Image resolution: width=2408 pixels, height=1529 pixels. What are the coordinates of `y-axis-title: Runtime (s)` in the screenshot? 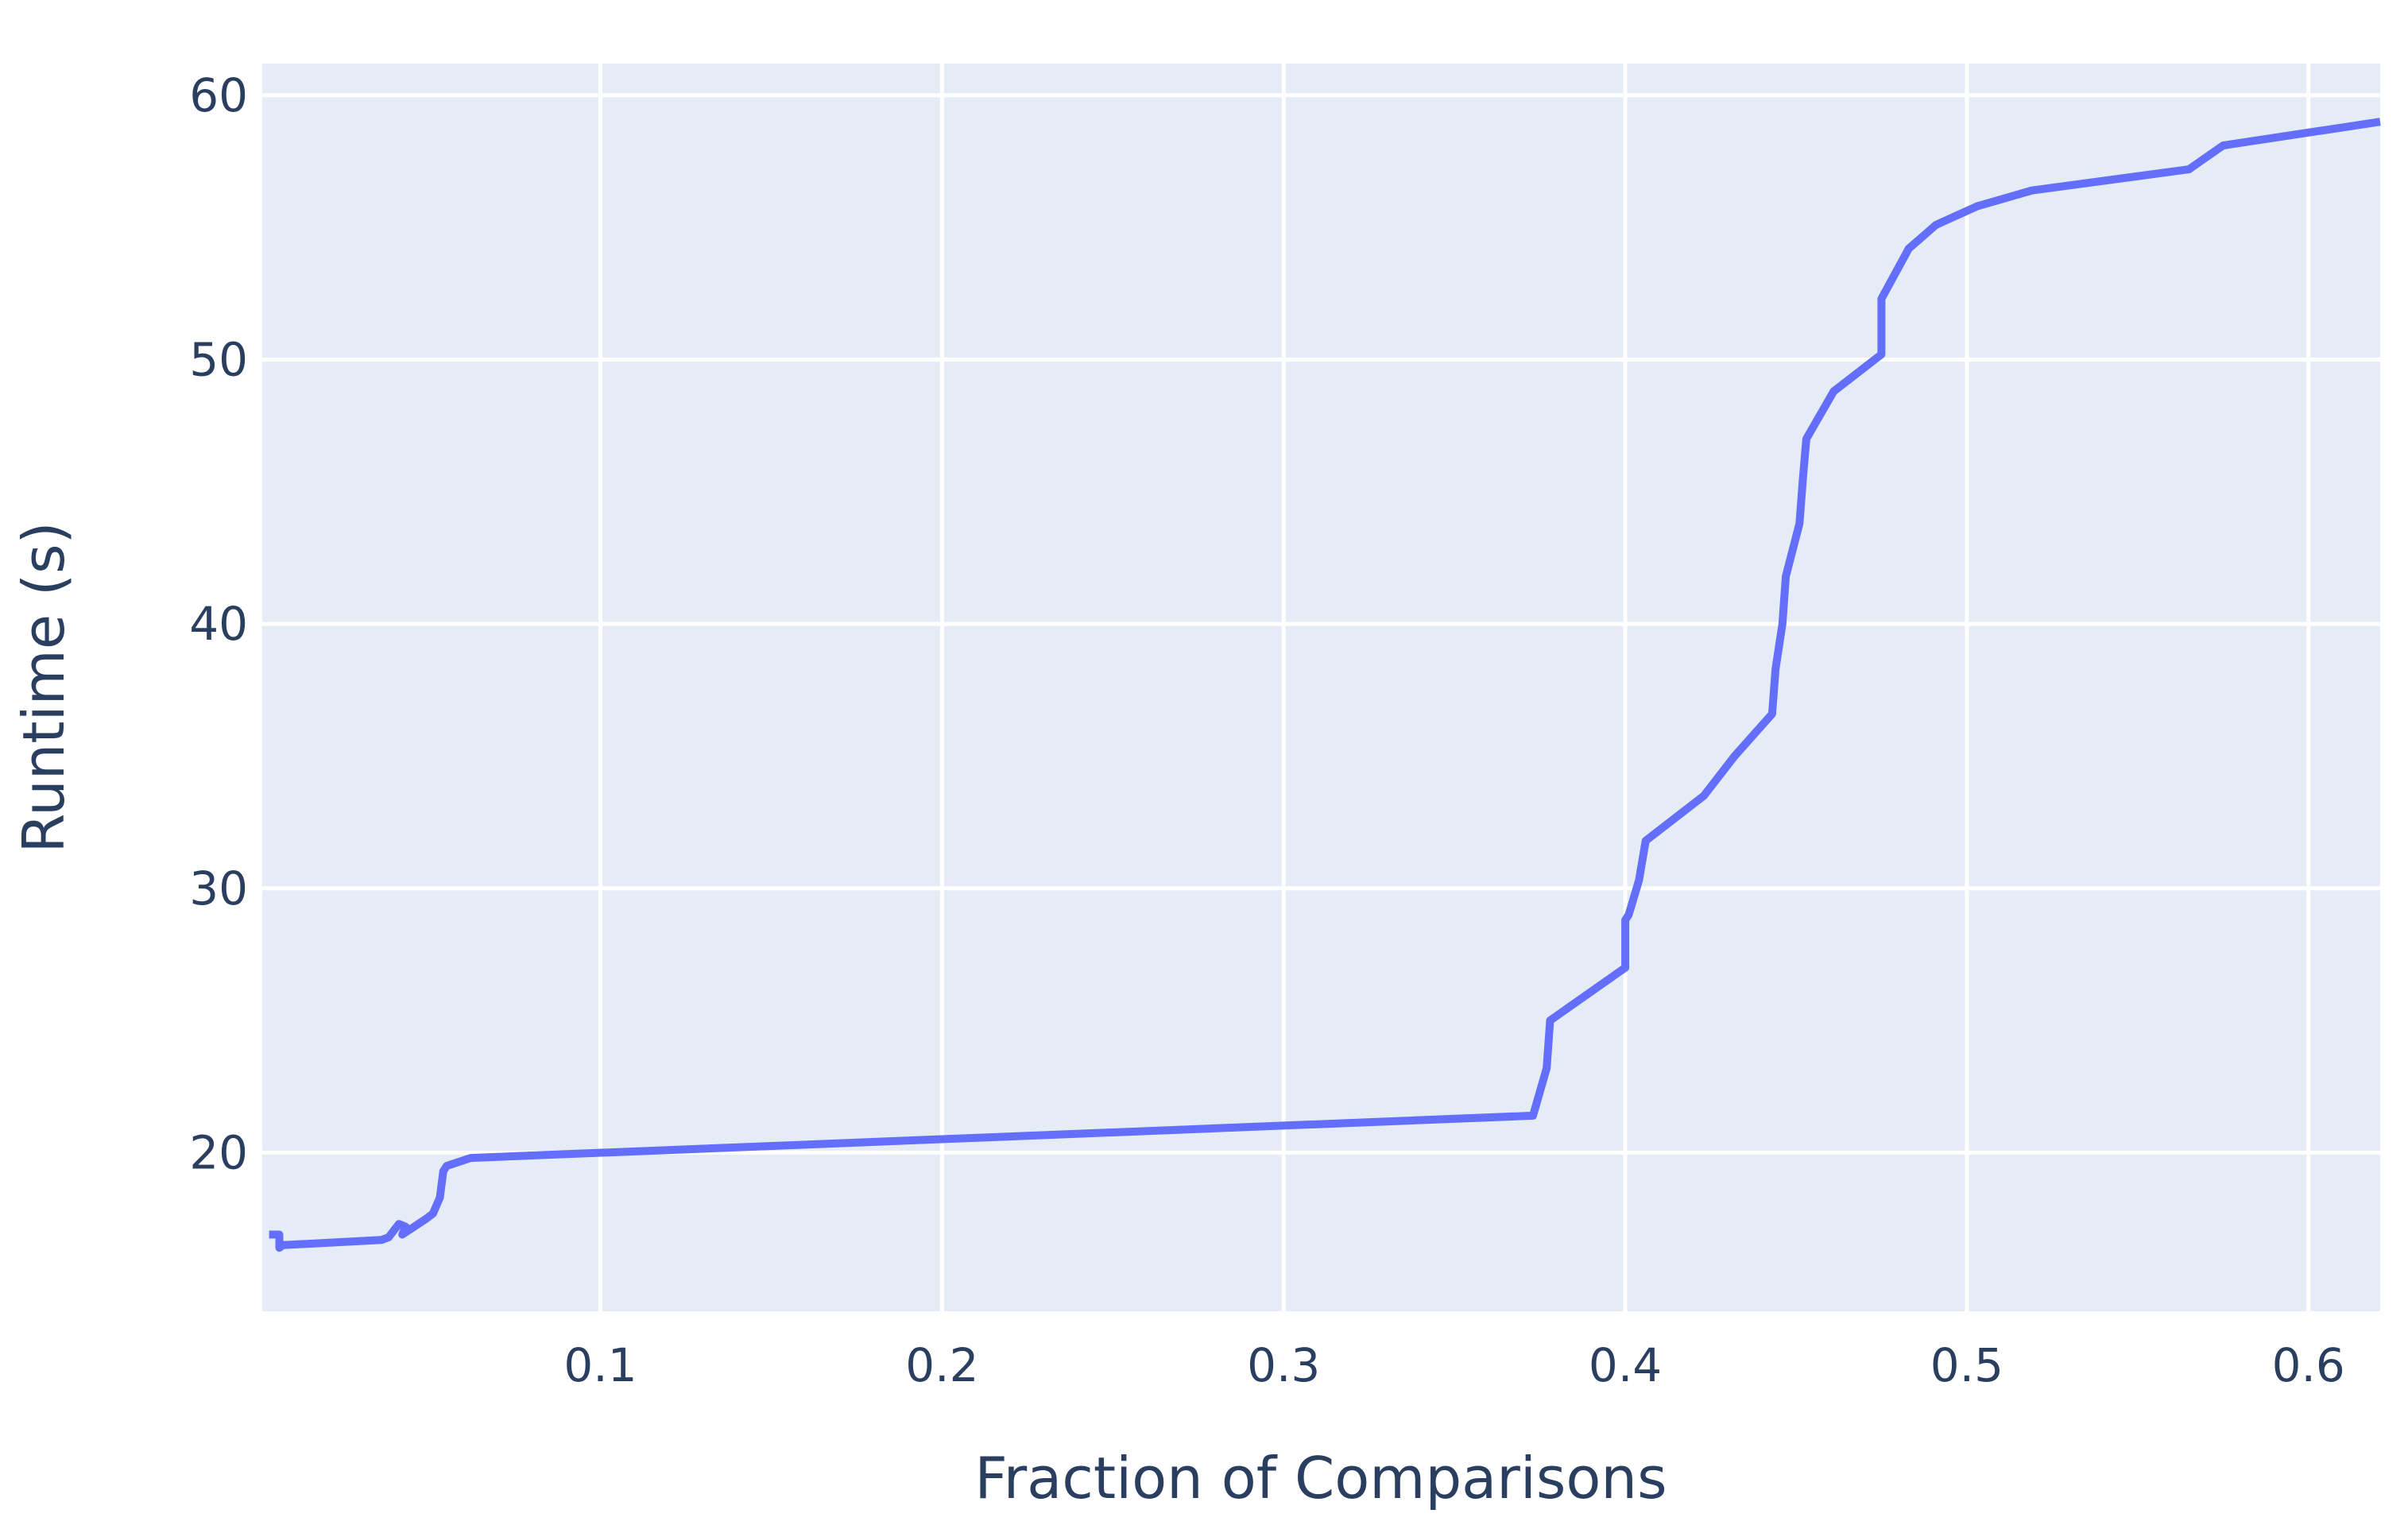 It's located at (43, 687).